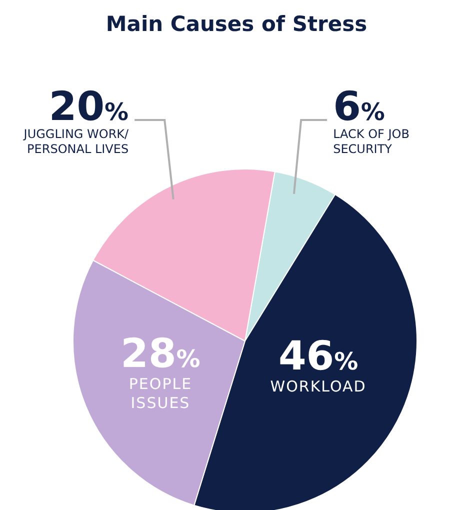 The width and height of the screenshot is (473, 510). I want to click on slice-label: LACK OF JOB SECURITY, so click(371, 141).